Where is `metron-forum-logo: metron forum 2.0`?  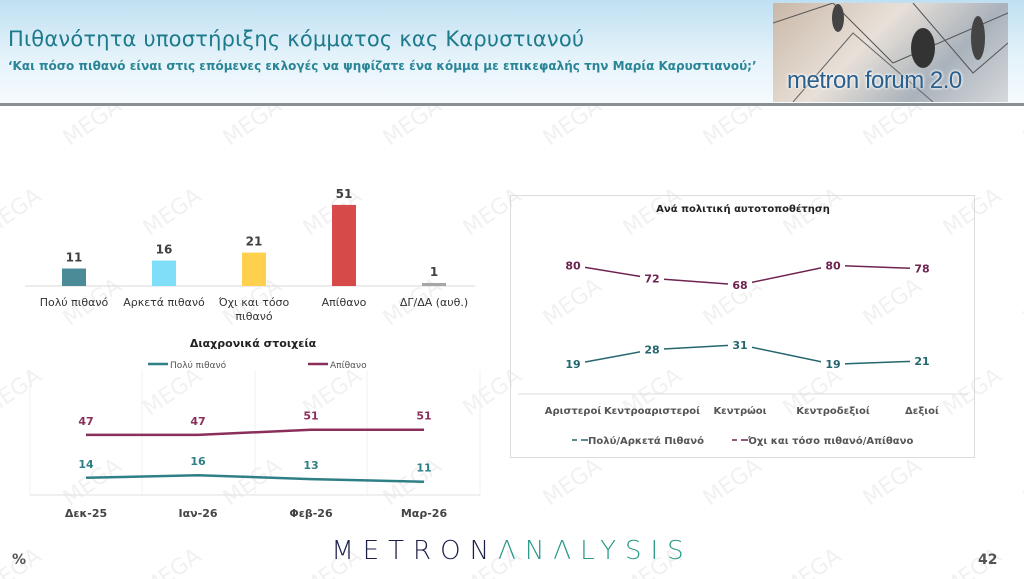 metron-forum-logo: metron forum 2.0 is located at coordinates (890, 52).